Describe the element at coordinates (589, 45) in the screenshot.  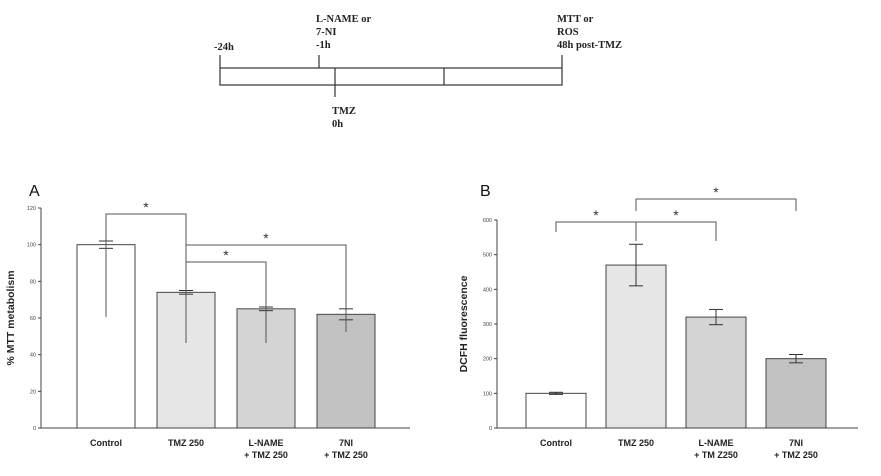
I see `timeline-end-label-3: 48h post-TMZ` at that location.